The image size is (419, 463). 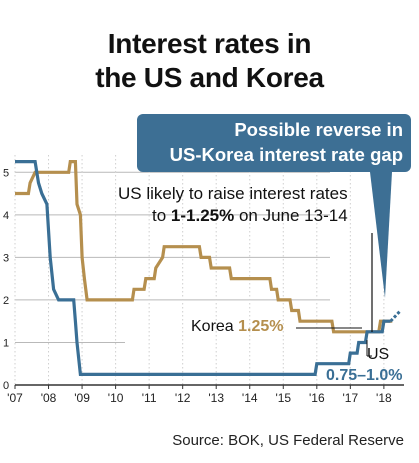 I want to click on x-tick-label: '11, so click(x=149, y=398).